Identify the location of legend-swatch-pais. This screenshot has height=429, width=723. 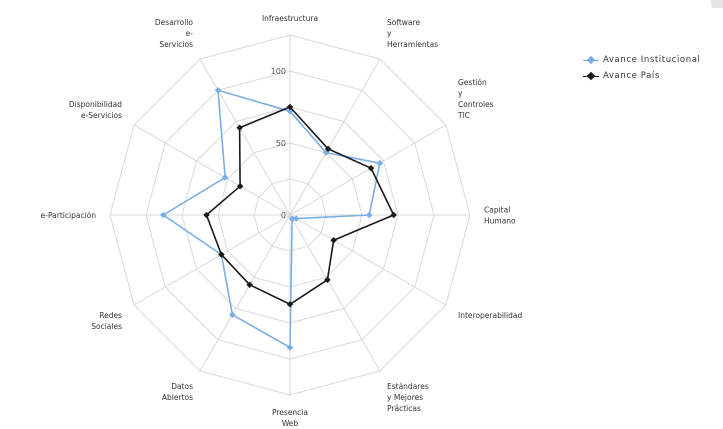
(591, 76).